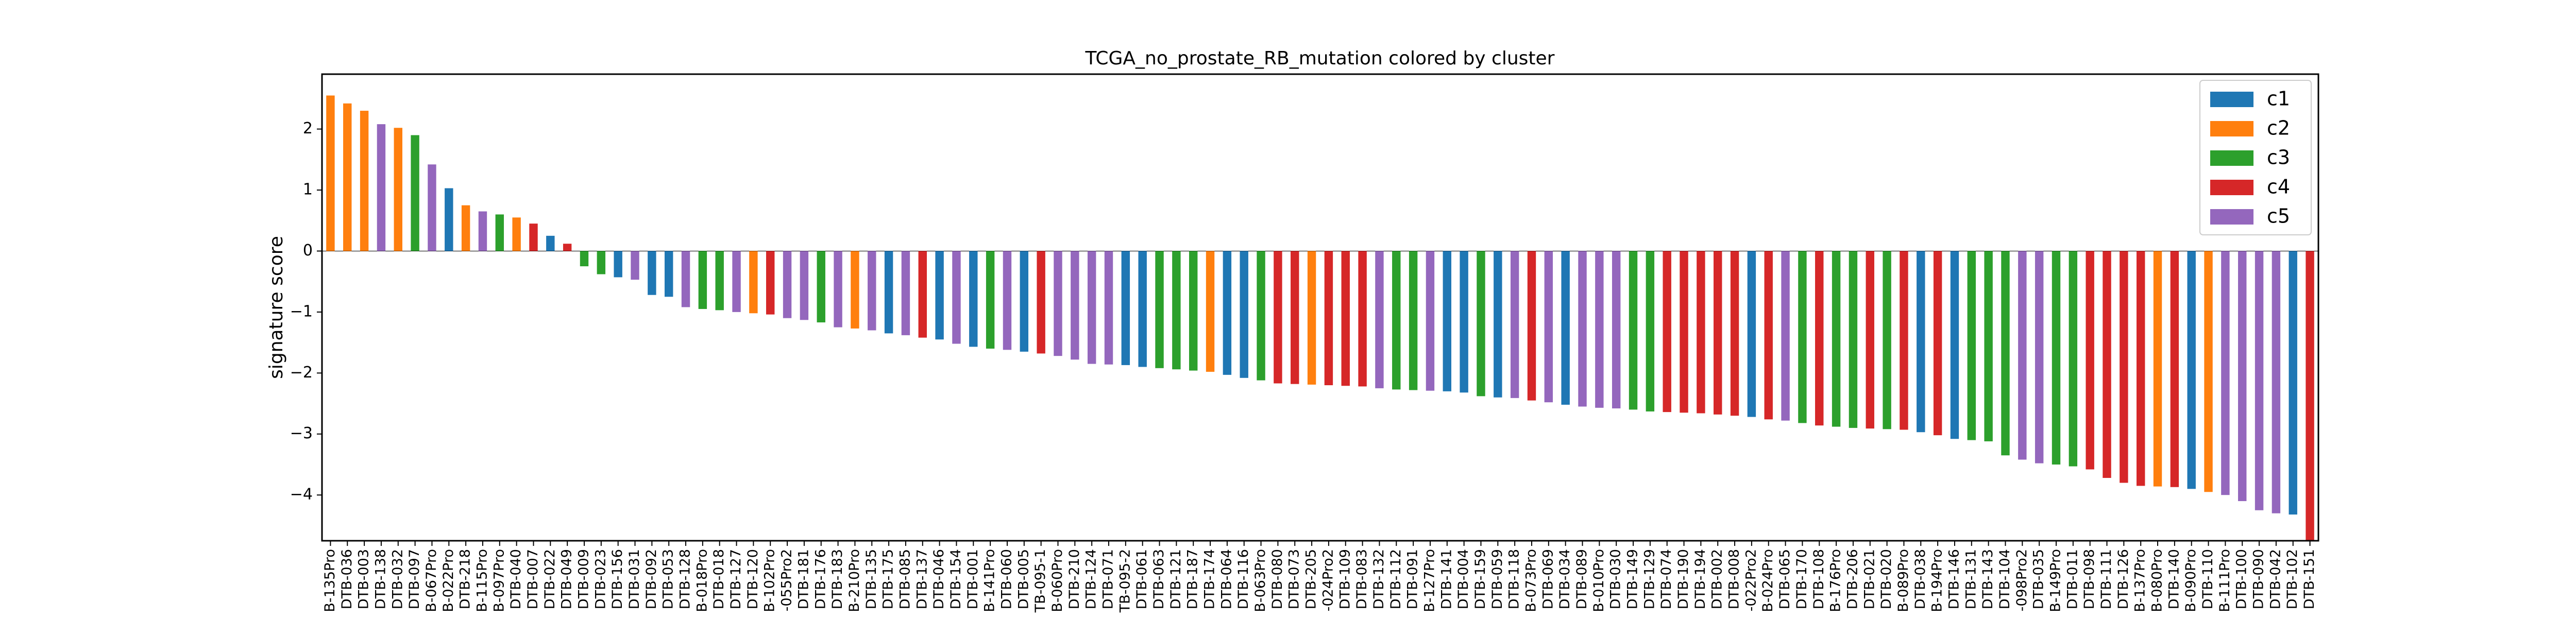  I want to click on x-tick-label: DTB-032, so click(397, 579).